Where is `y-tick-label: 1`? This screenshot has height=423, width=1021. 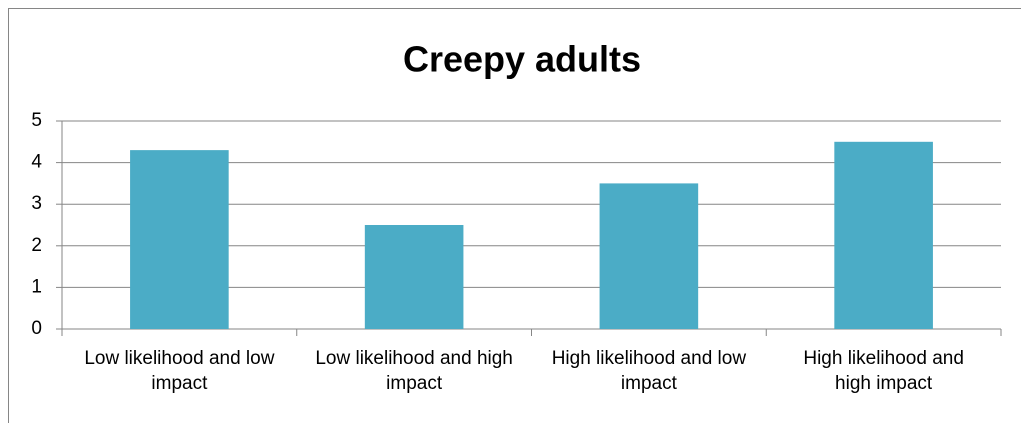 y-tick-label: 1 is located at coordinates (36, 286).